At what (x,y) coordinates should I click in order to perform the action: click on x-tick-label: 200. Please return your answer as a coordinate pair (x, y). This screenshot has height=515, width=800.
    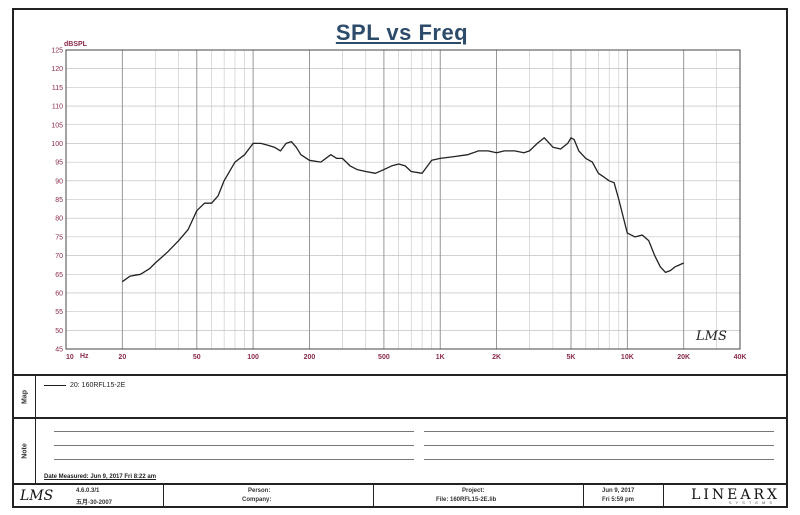
    Looking at the image, I should click on (310, 357).